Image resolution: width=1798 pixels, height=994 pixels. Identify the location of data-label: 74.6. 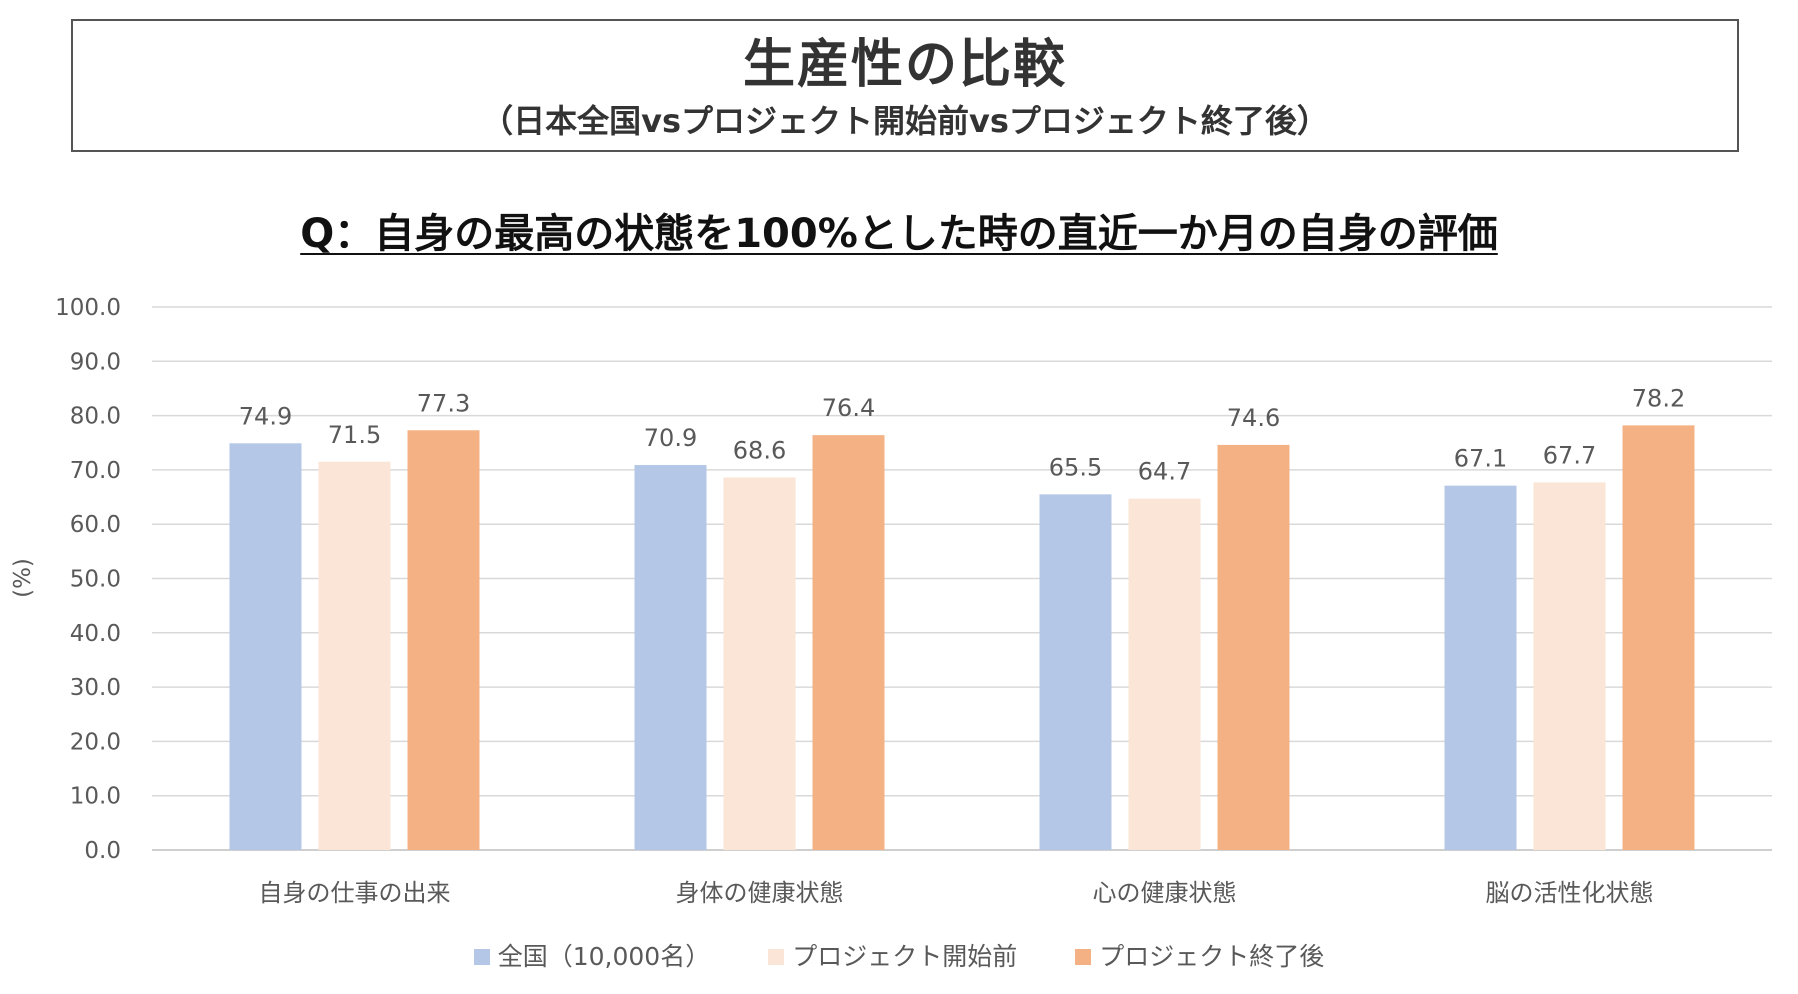
(1253, 418).